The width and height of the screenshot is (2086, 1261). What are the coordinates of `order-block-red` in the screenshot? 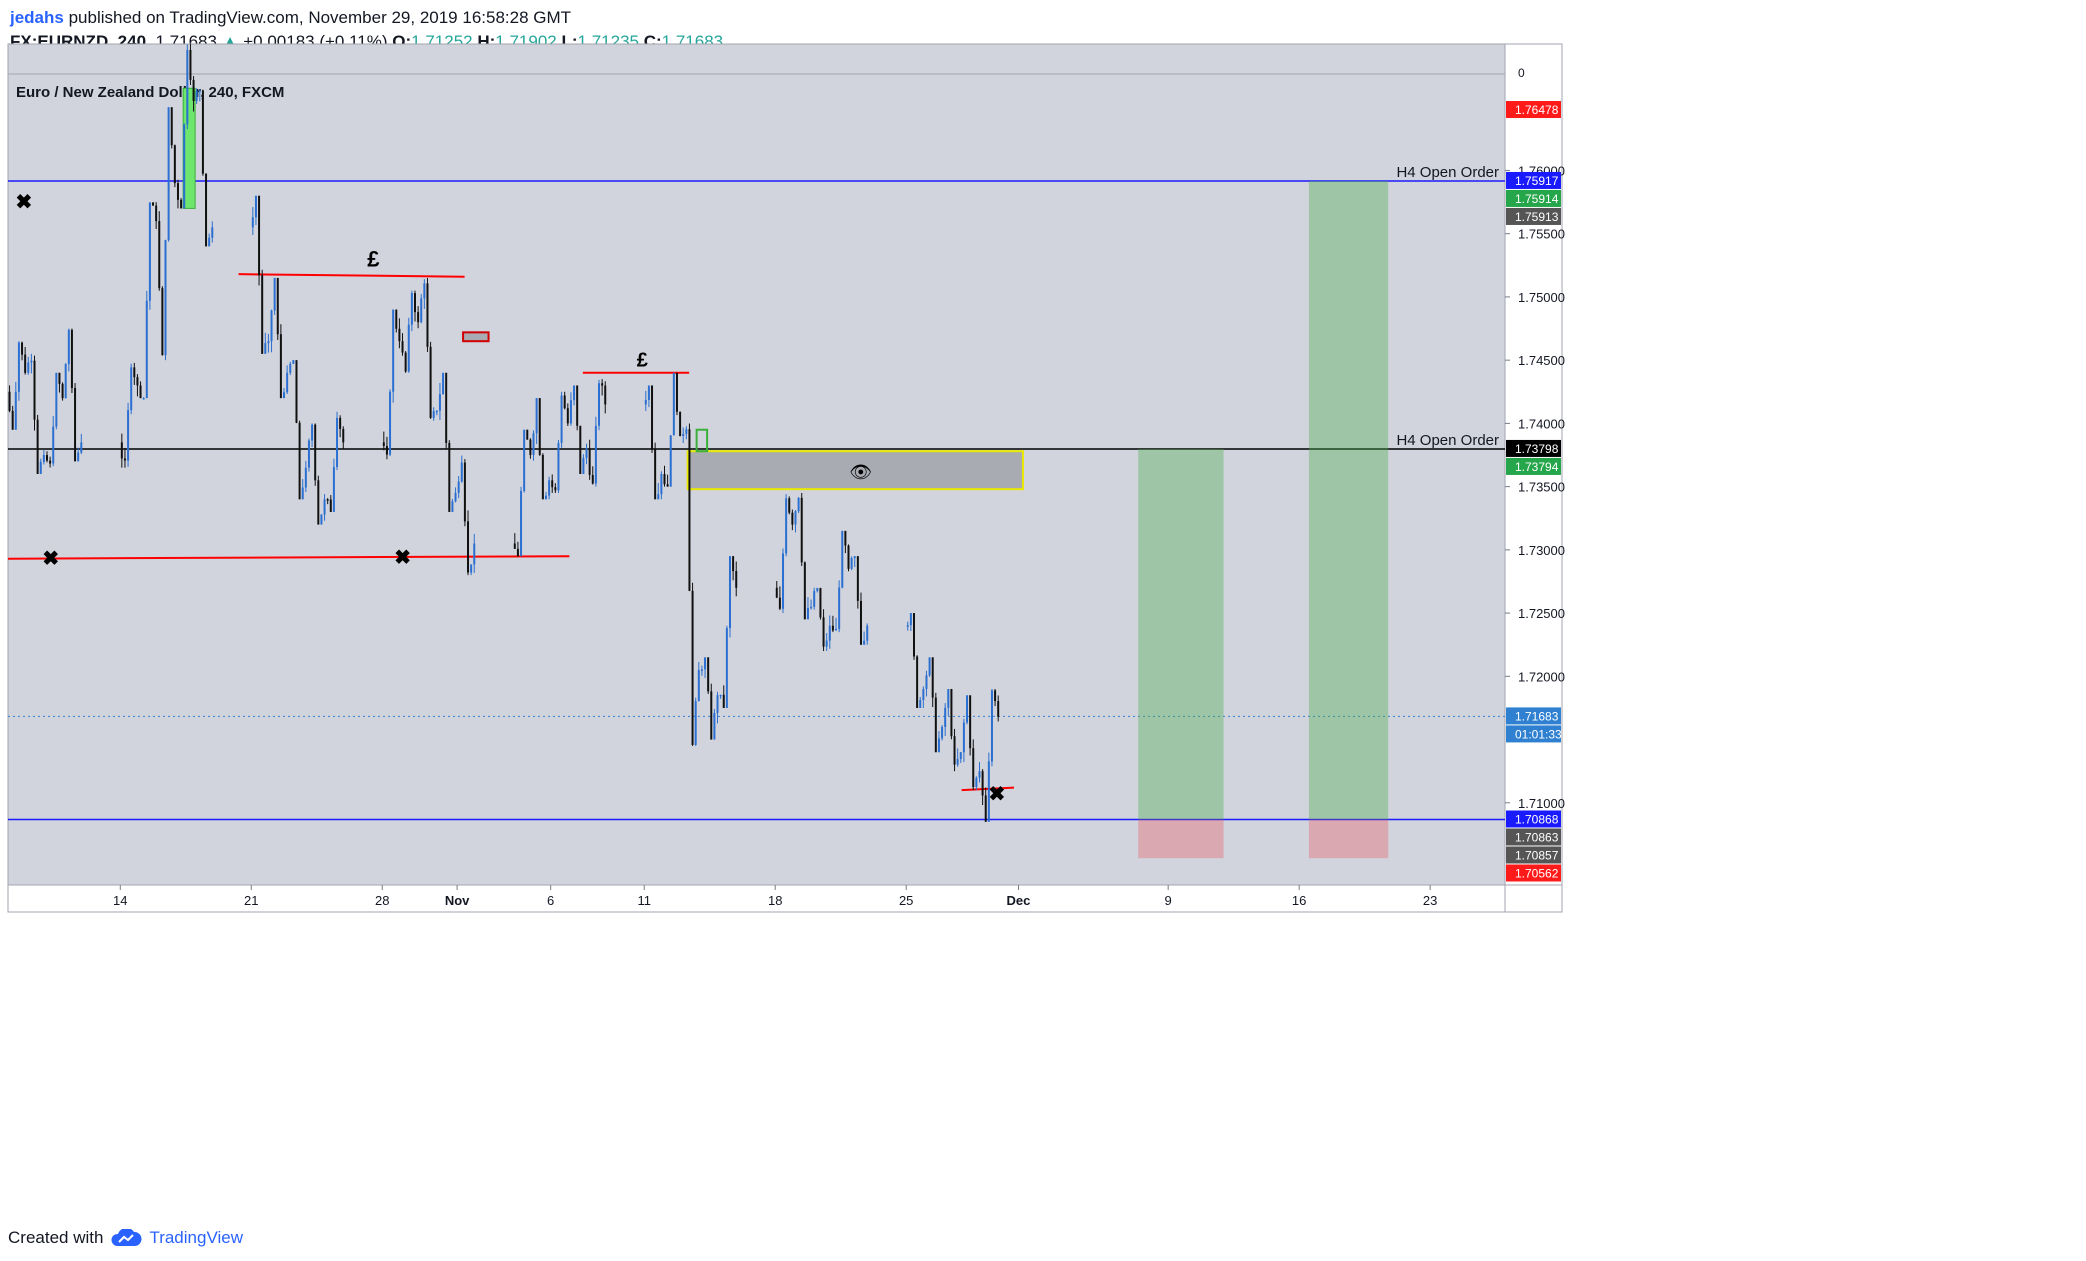 It's located at (476, 337).